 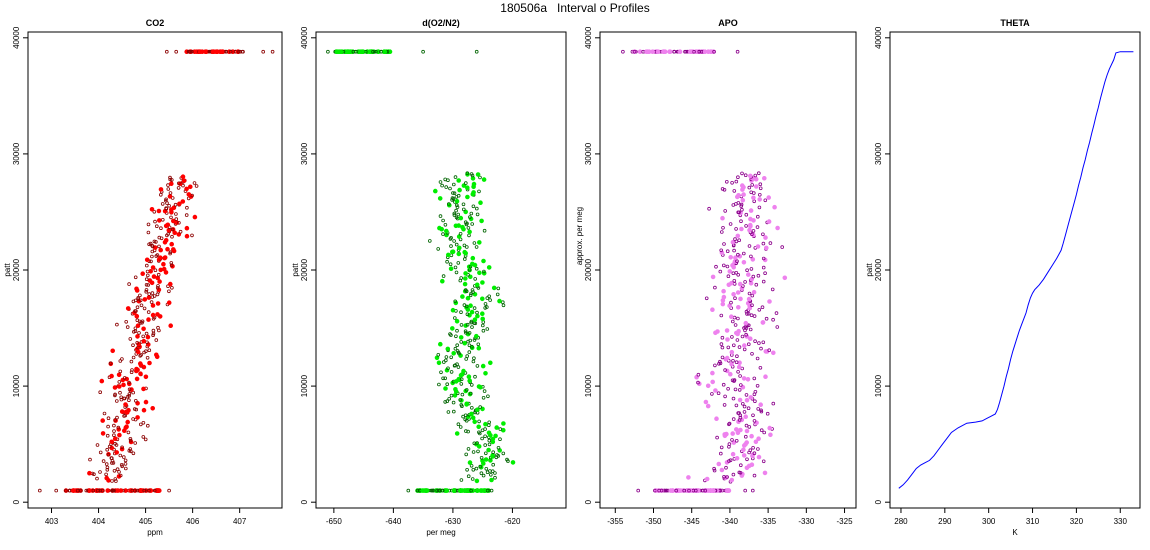 What do you see at coordinates (303, 265) in the screenshot?
I see `y-axis: 0 10000 20000 30000 40000 patt` at bounding box center [303, 265].